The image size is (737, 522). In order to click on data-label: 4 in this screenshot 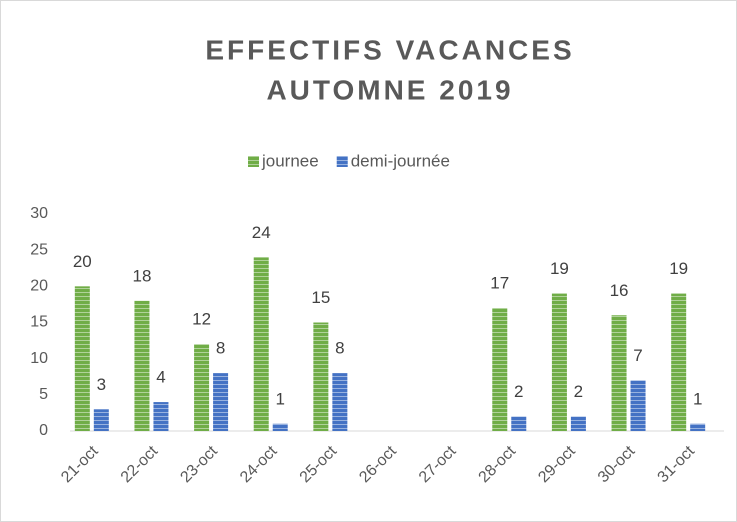, I will do `click(160, 377)`.